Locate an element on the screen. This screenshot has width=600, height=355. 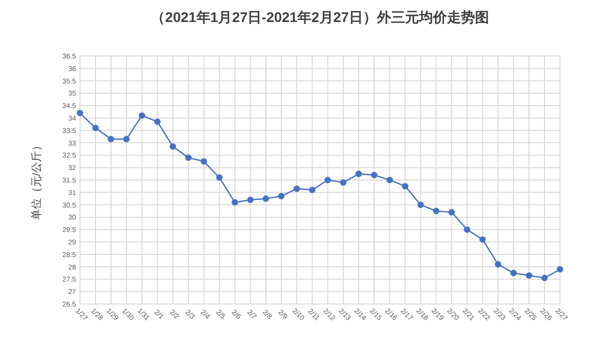
chart-title: （2021年1月27日-2021年2月27日）外三元均价走势图 is located at coordinates (320, 17).